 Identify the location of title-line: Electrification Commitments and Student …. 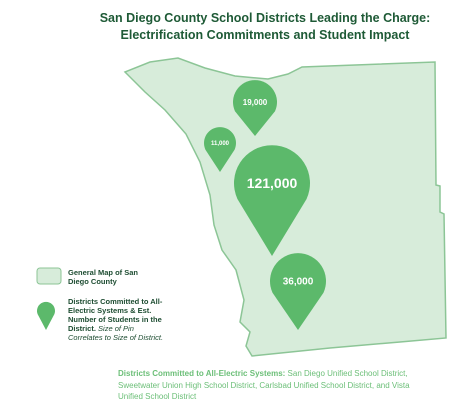
(265, 35).